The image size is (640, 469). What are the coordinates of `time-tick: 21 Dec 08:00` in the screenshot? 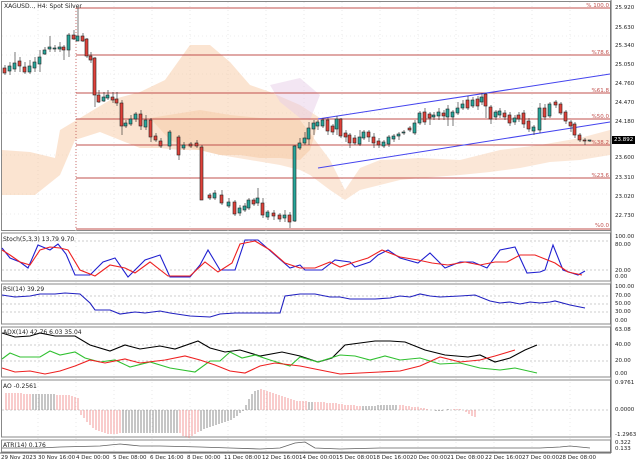 It's located at (465, 458).